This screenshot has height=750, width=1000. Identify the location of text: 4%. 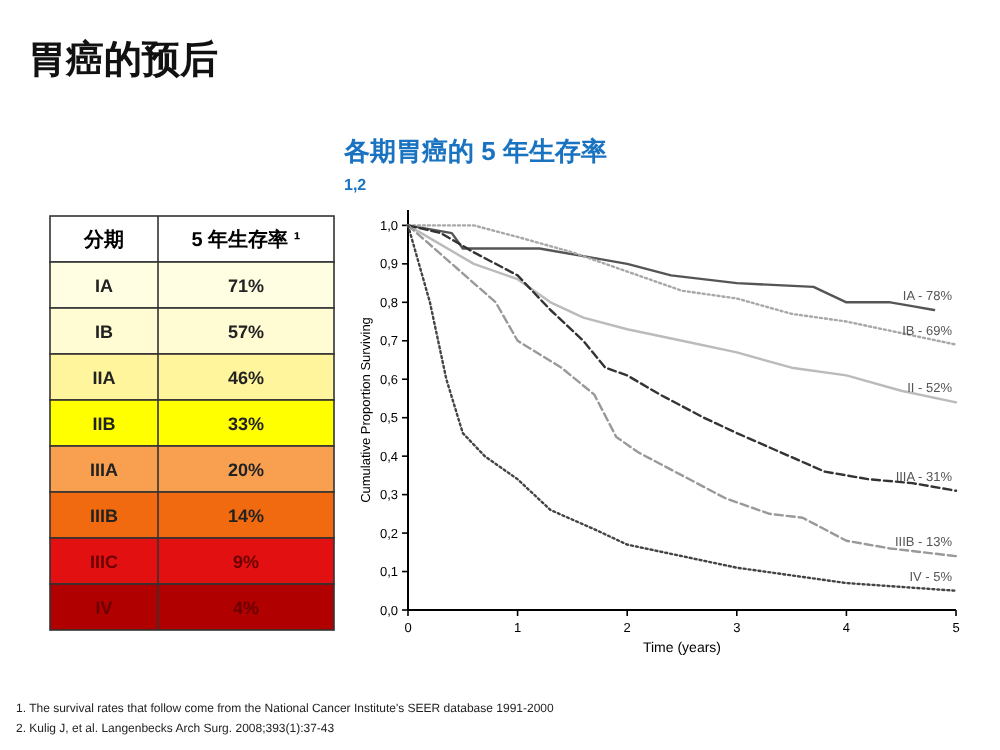
(246, 608).